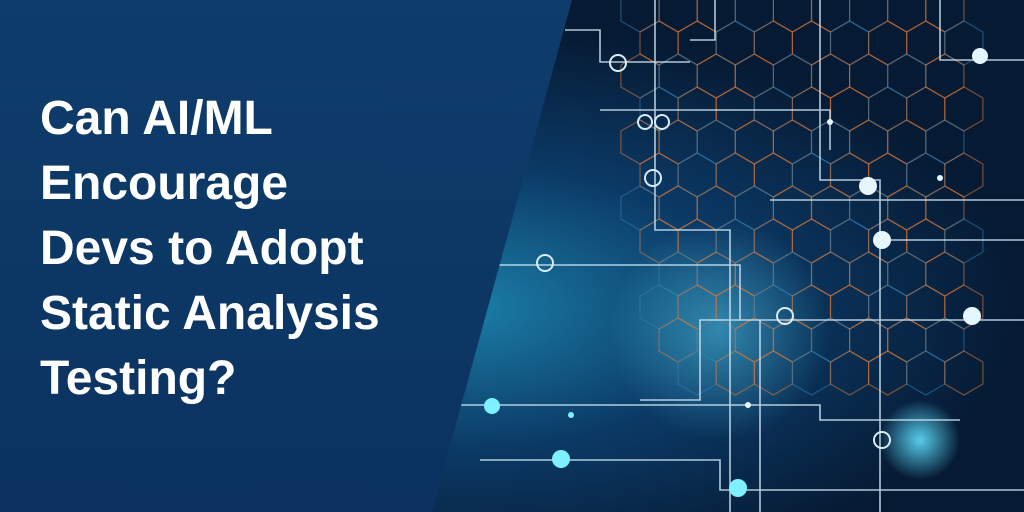  What do you see at coordinates (138, 378) in the screenshot?
I see `title-line: Testing?` at bounding box center [138, 378].